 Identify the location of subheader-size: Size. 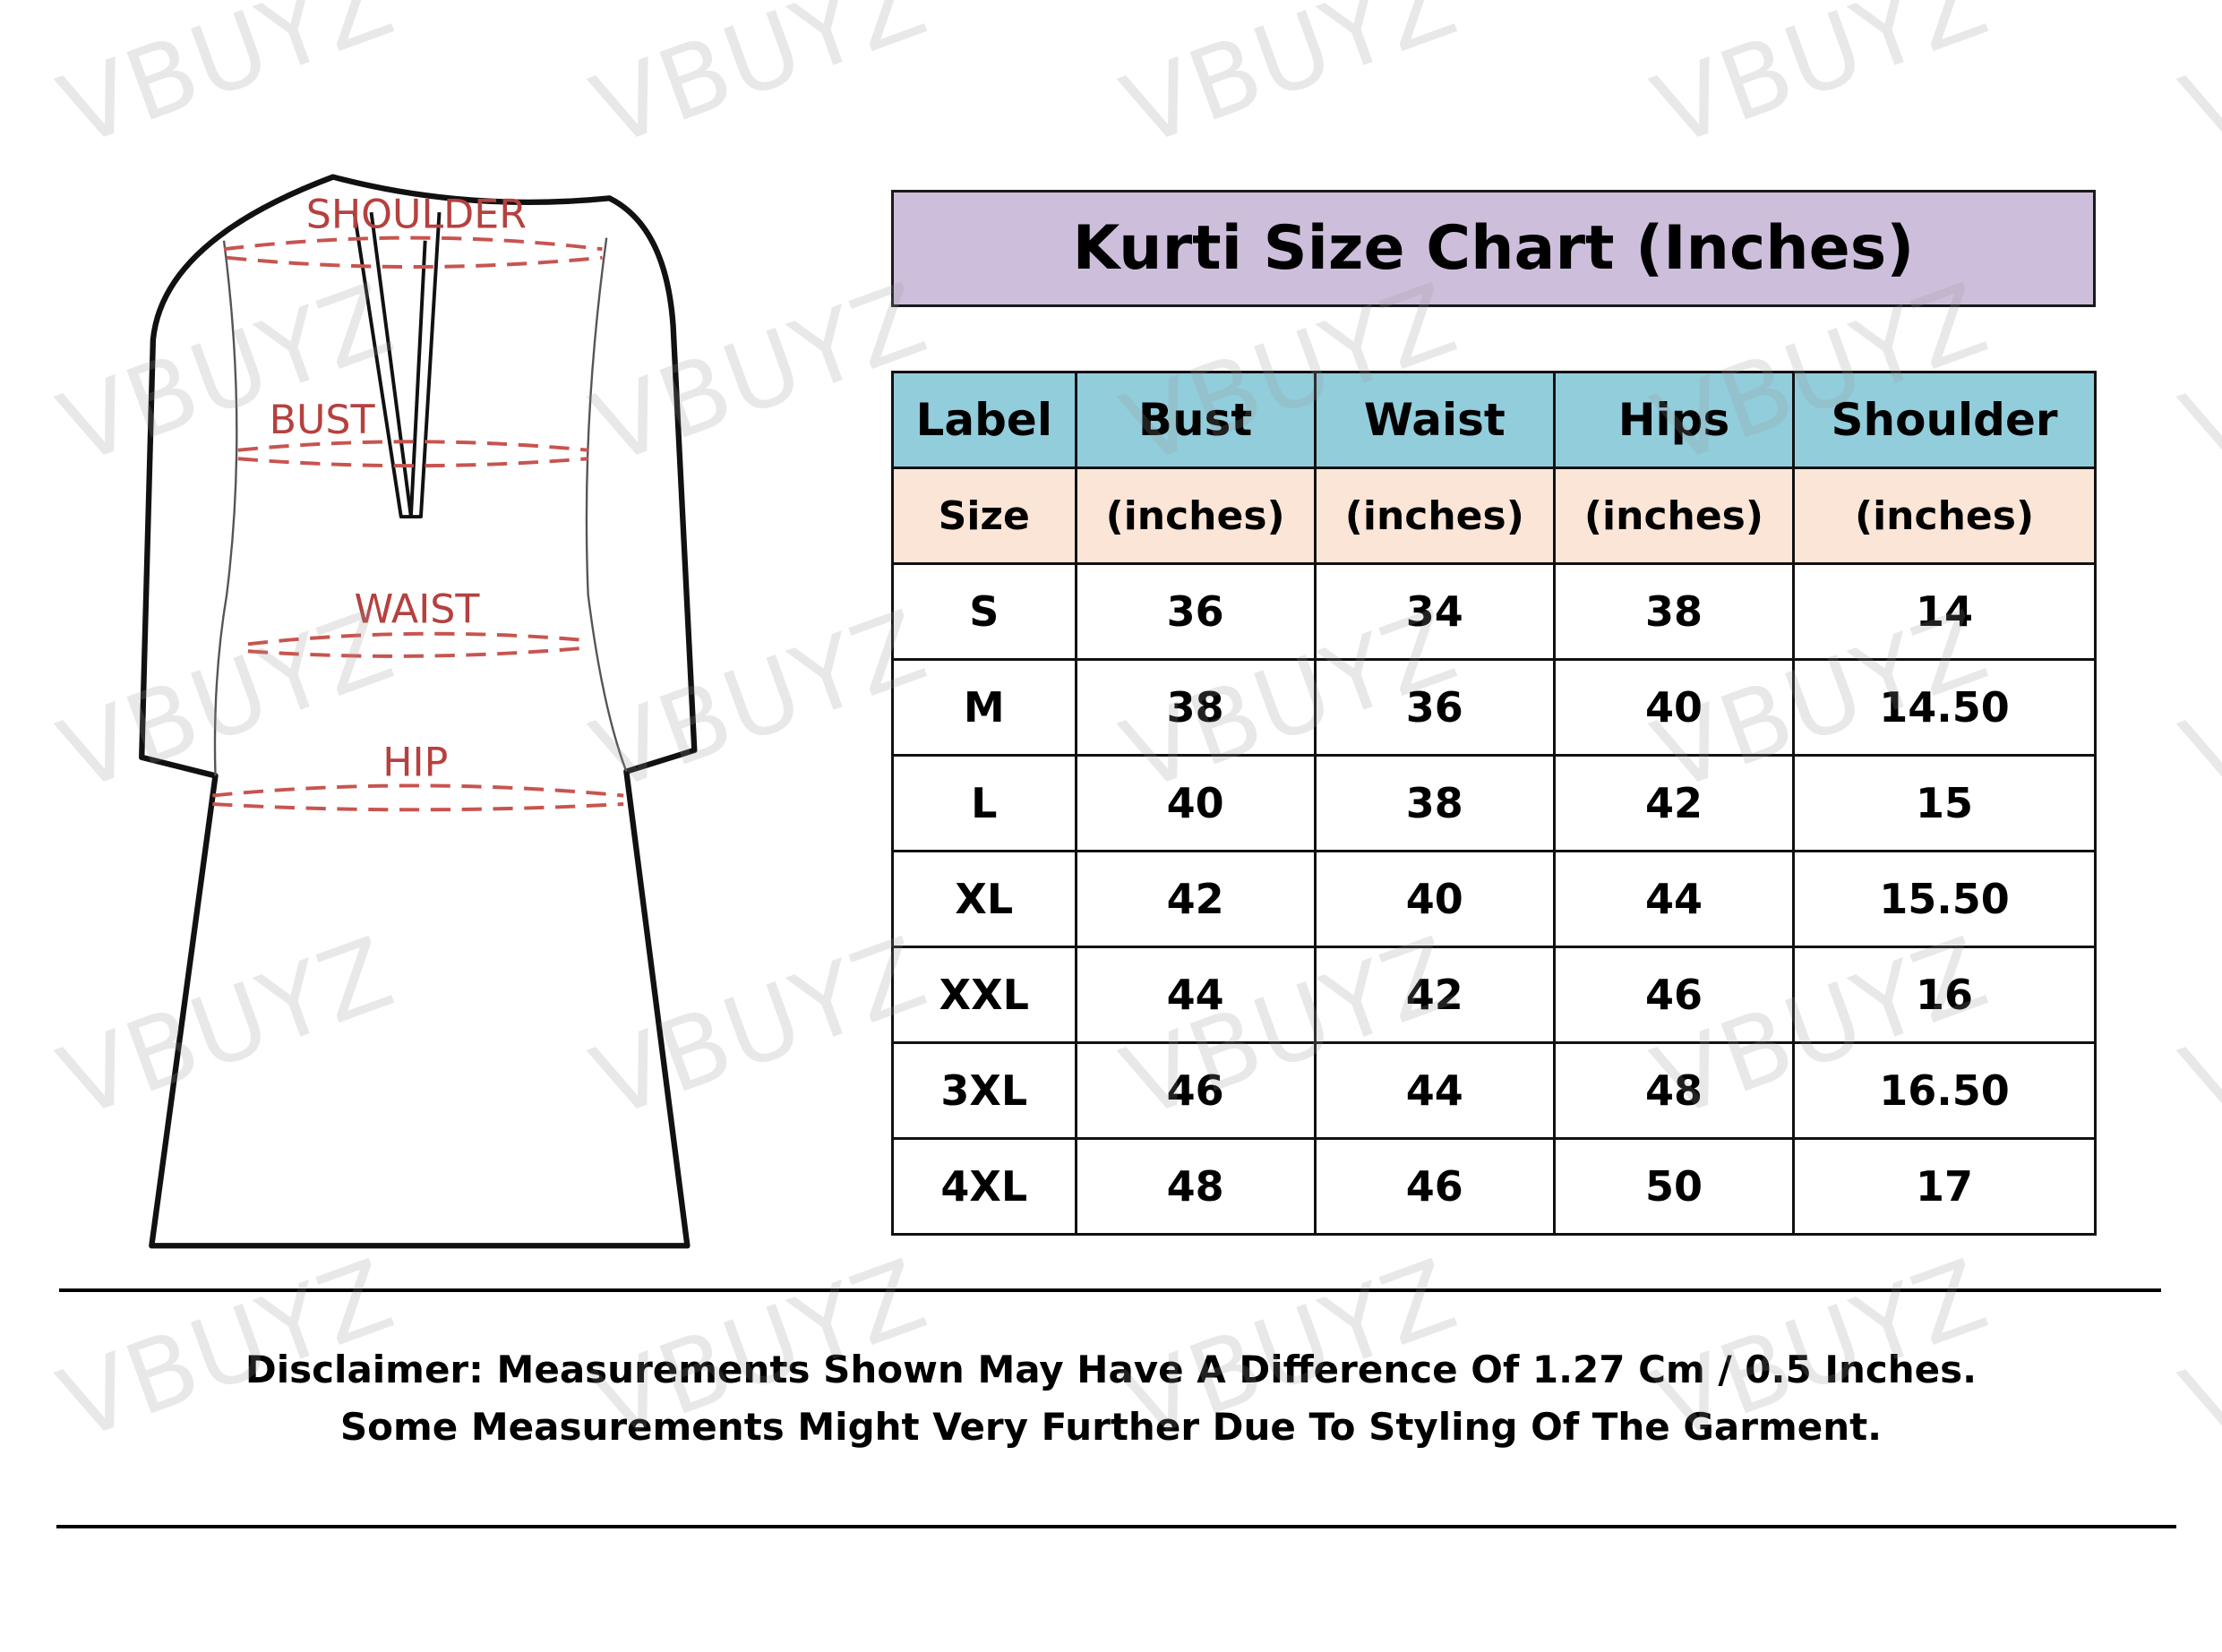
(984, 515).